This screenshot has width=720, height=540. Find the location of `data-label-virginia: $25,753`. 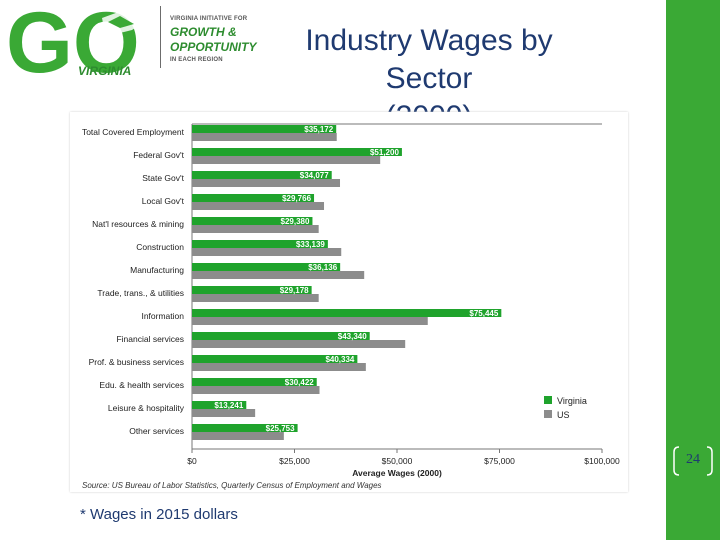

data-label-virginia: $25,753 is located at coordinates (280, 428).